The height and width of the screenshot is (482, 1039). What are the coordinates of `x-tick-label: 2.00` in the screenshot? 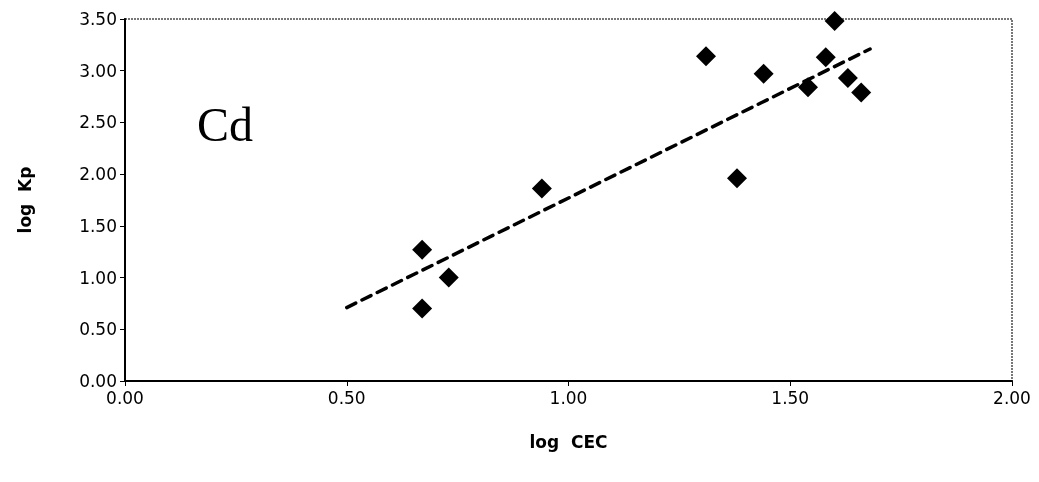 It's located at (1012, 397).